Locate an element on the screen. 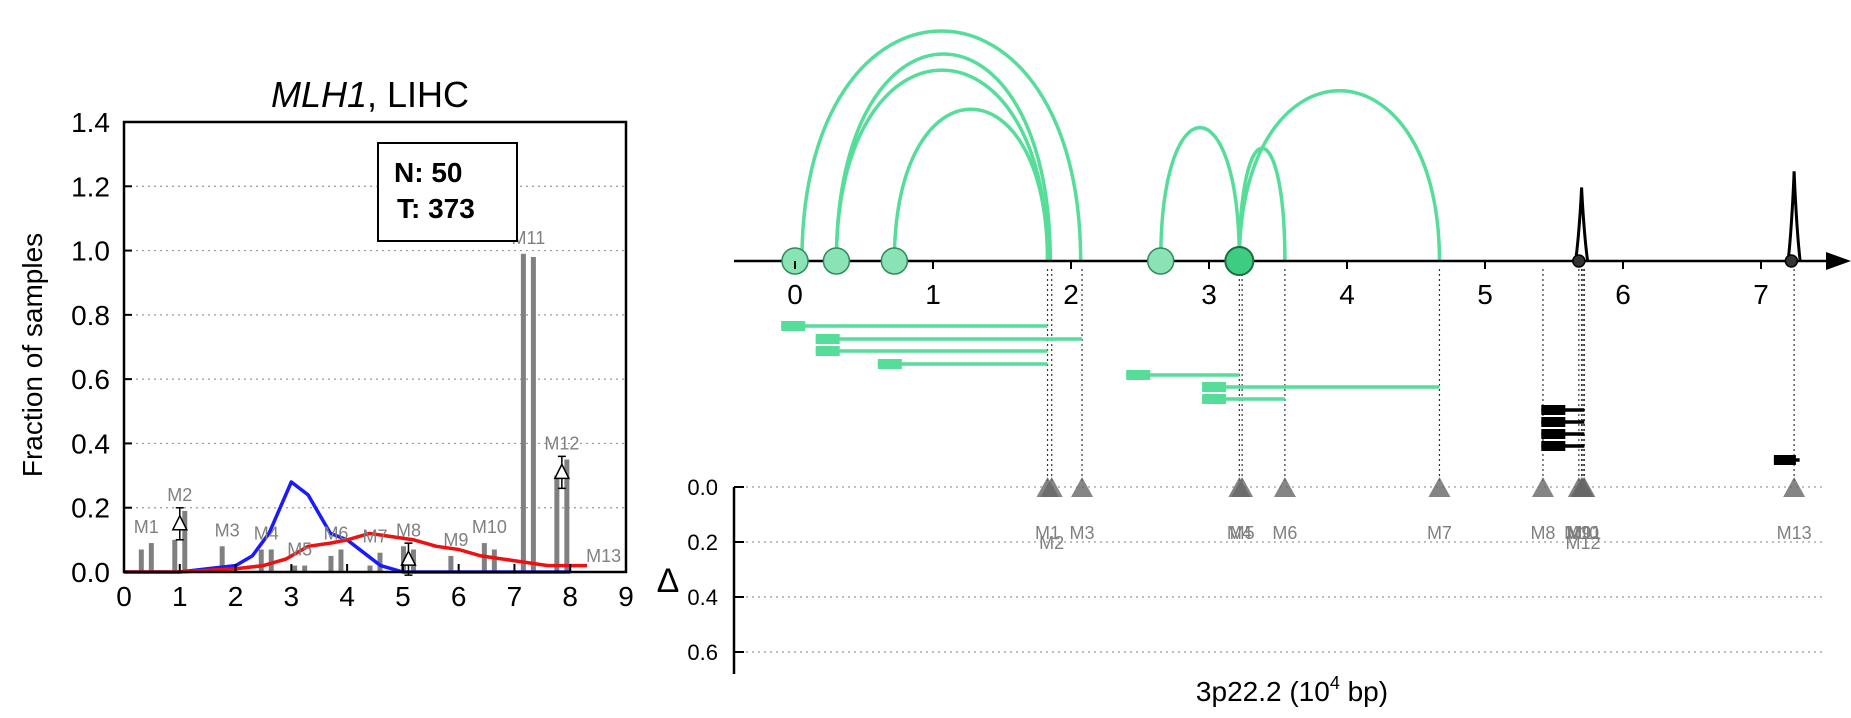  title-gene: MLH1 is located at coordinates (319, 94).